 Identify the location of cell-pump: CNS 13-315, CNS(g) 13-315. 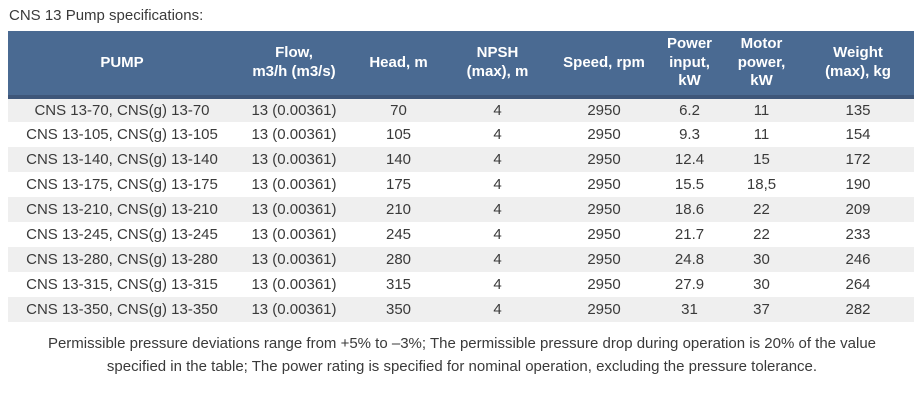
(122, 284).